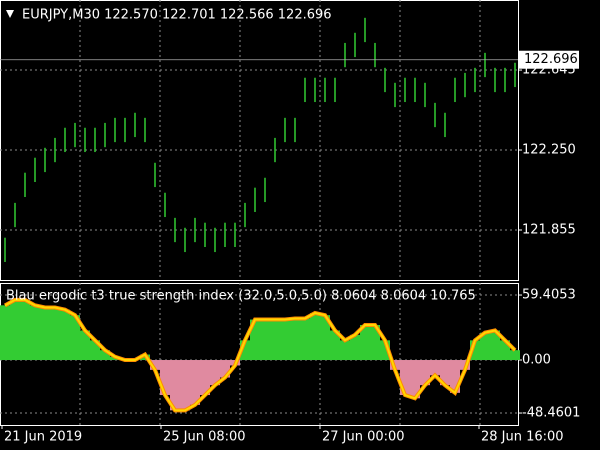 This screenshot has width=600, height=450. Describe the element at coordinates (10, 14) in the screenshot. I see `symbol-arrow` at that location.